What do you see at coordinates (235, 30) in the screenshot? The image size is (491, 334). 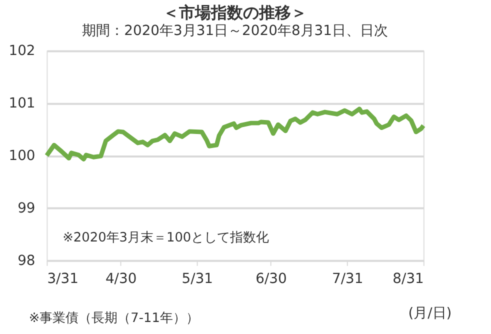 I see `chart-subtitle: 期間：2020年3月31日～2020年8月31日、日次` at bounding box center [235, 30].